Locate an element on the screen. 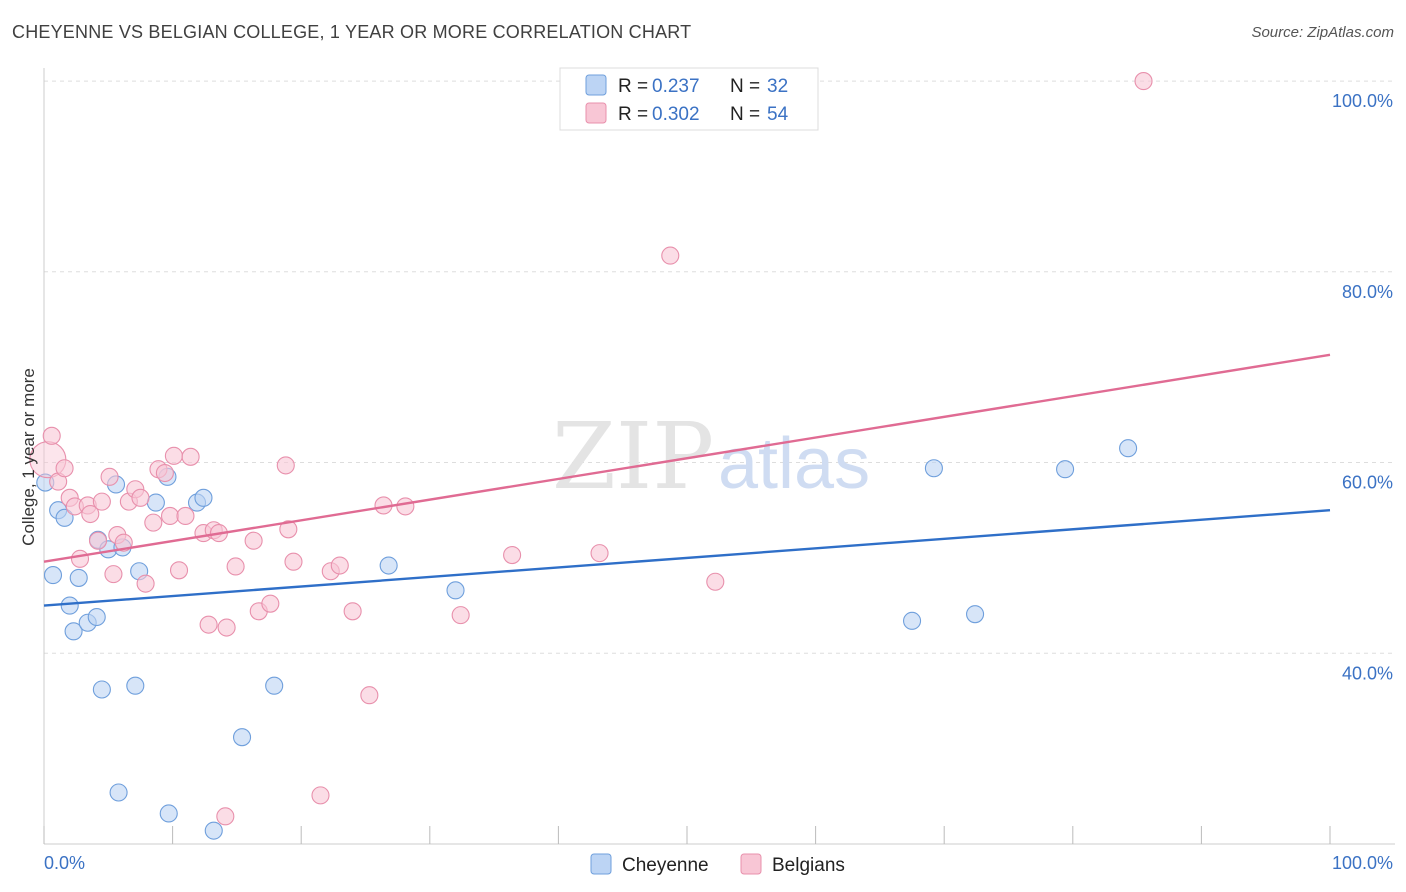  series-label-cheyenne: Cheyenne is located at coordinates (665, 865).